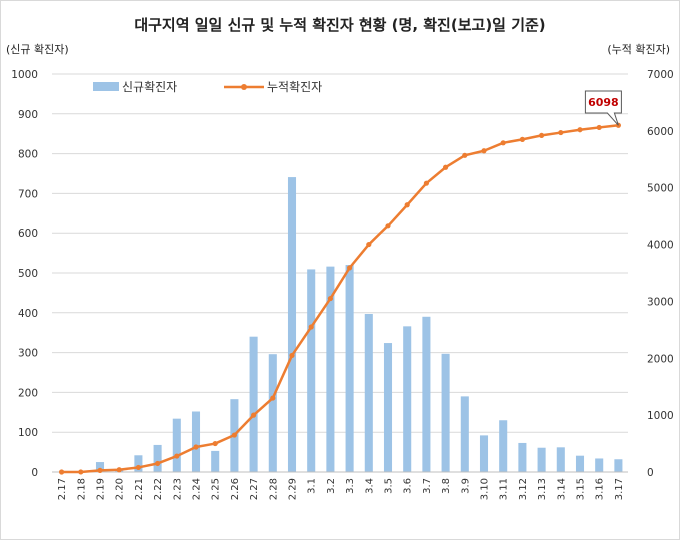 This screenshot has height=540, width=680. I want to click on right-tick-label: 7000, so click(660, 75).